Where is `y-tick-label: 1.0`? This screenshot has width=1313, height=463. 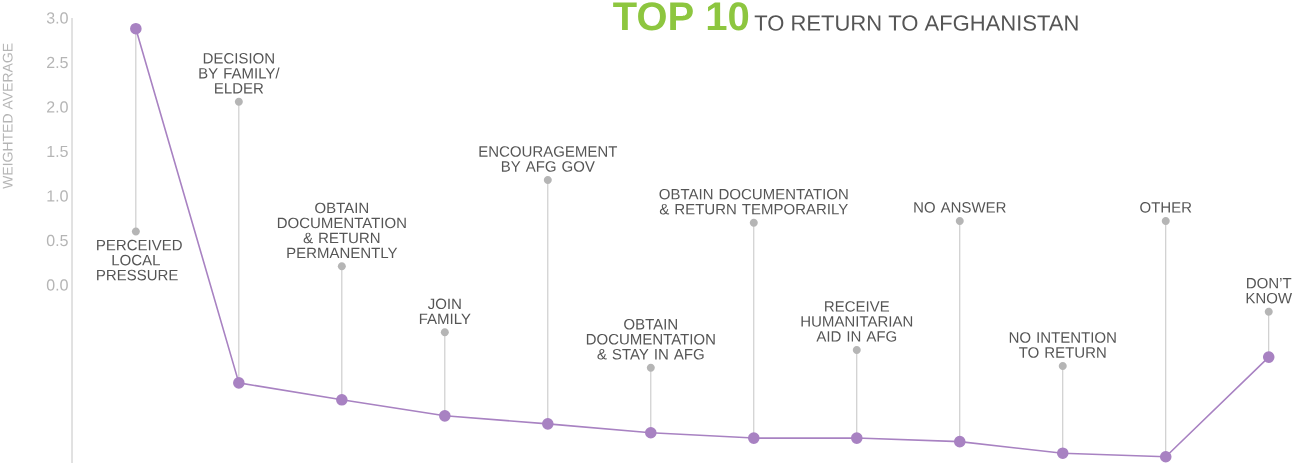 y-tick-label: 1.0 is located at coordinates (57, 196).